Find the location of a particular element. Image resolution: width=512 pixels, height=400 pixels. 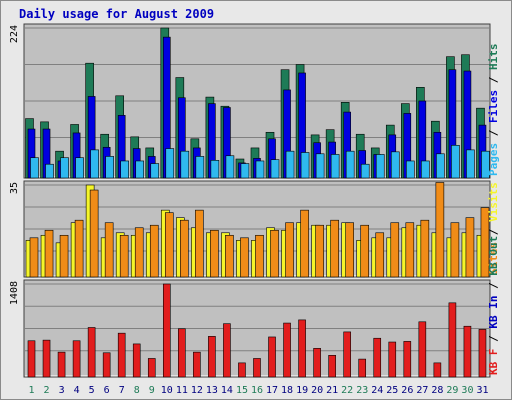

day-label: 9 is located at coordinates (152, 390).